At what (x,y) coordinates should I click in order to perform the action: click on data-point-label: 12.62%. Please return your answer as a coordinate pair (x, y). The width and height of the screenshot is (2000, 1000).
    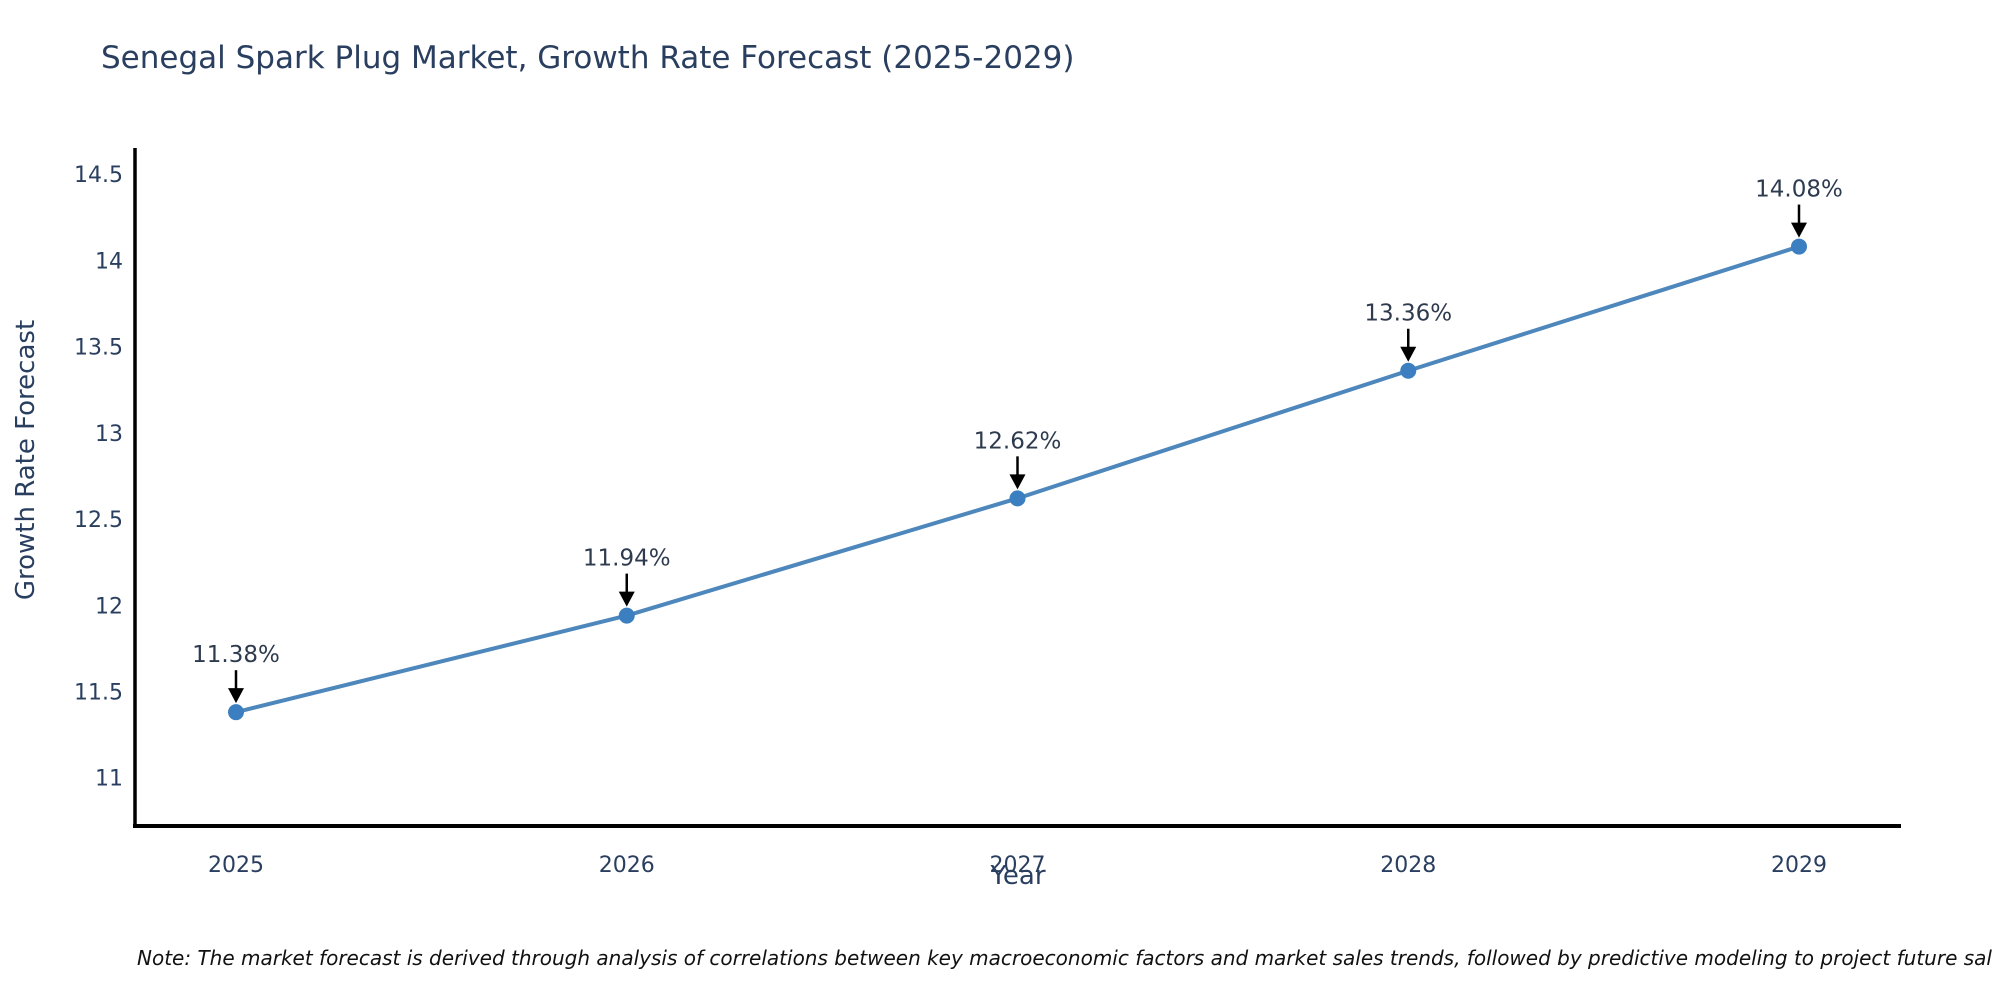
    Looking at the image, I should click on (1018, 441).